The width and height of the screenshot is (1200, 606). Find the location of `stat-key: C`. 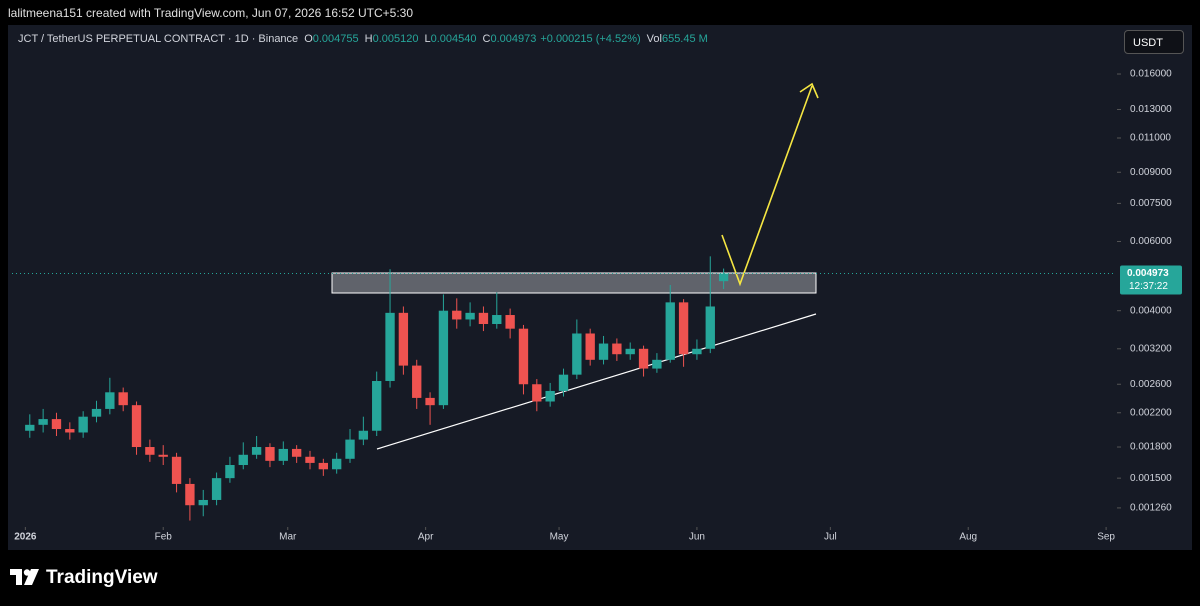

stat-key: C is located at coordinates (486, 39).